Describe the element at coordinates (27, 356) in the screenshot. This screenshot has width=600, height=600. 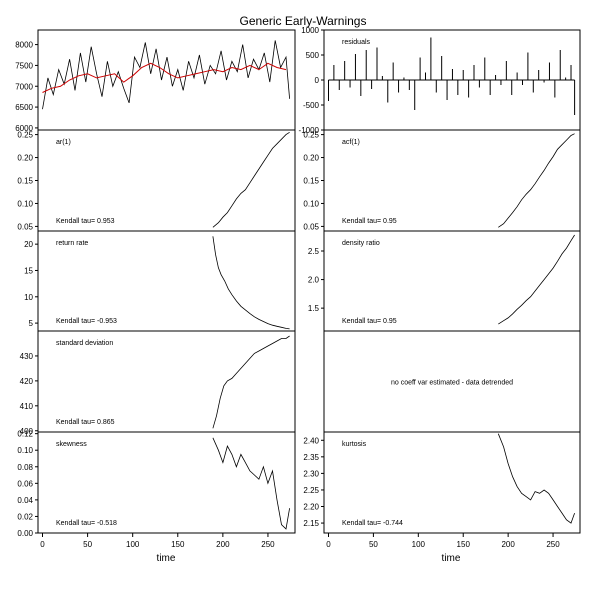
I see `y-tick-label: 430` at that location.